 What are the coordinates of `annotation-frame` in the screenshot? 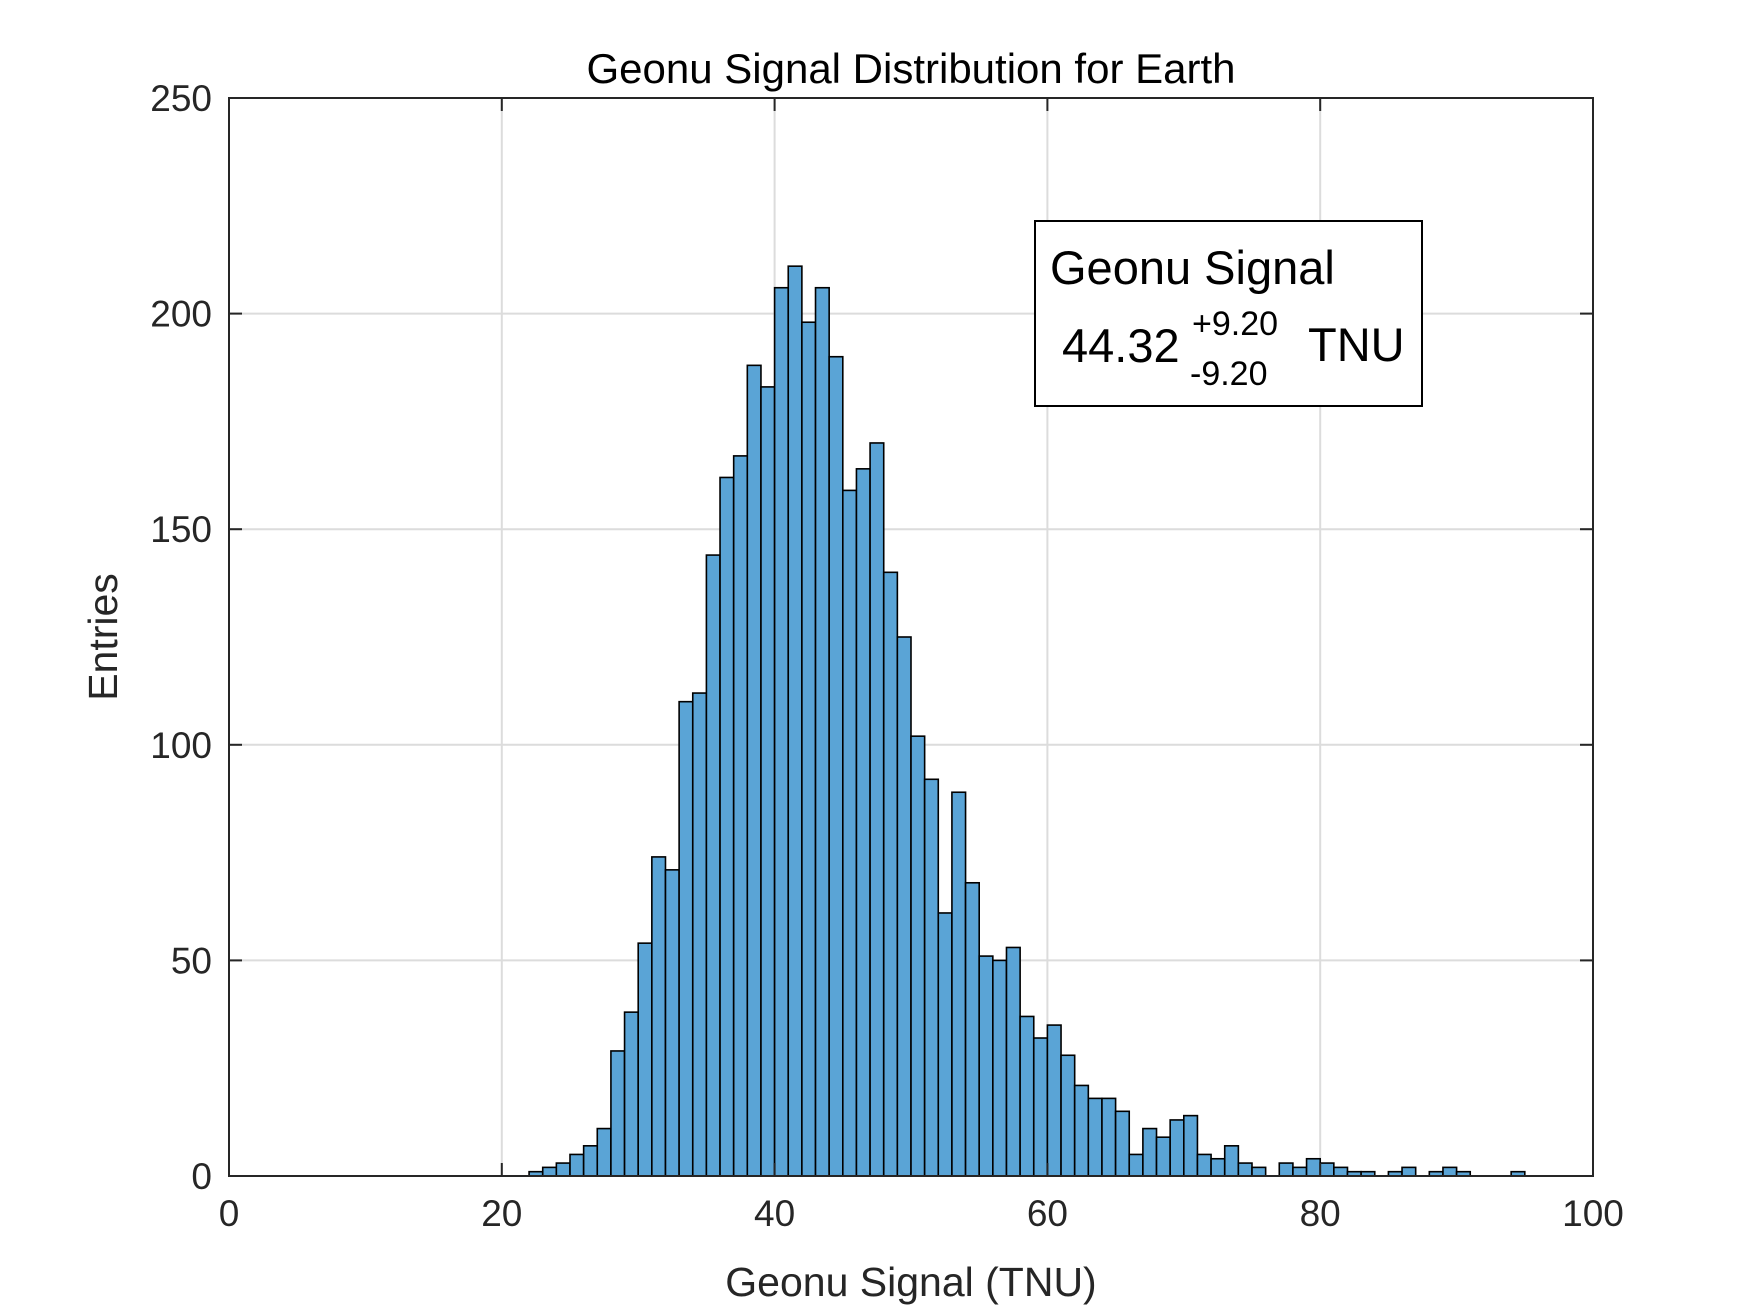 It's located at (1228, 313).